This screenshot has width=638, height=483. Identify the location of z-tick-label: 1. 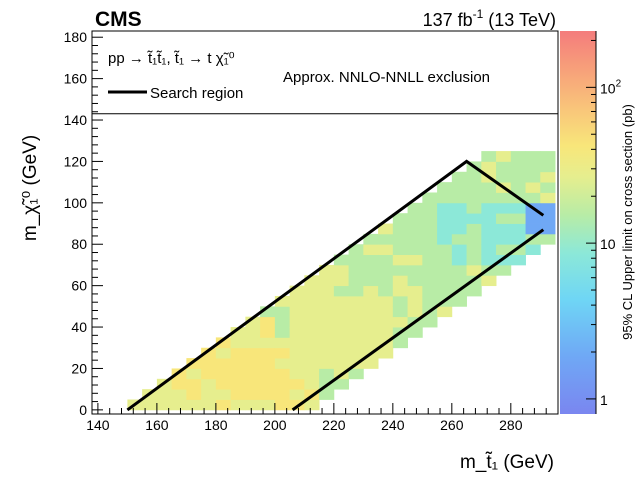
(604, 400).